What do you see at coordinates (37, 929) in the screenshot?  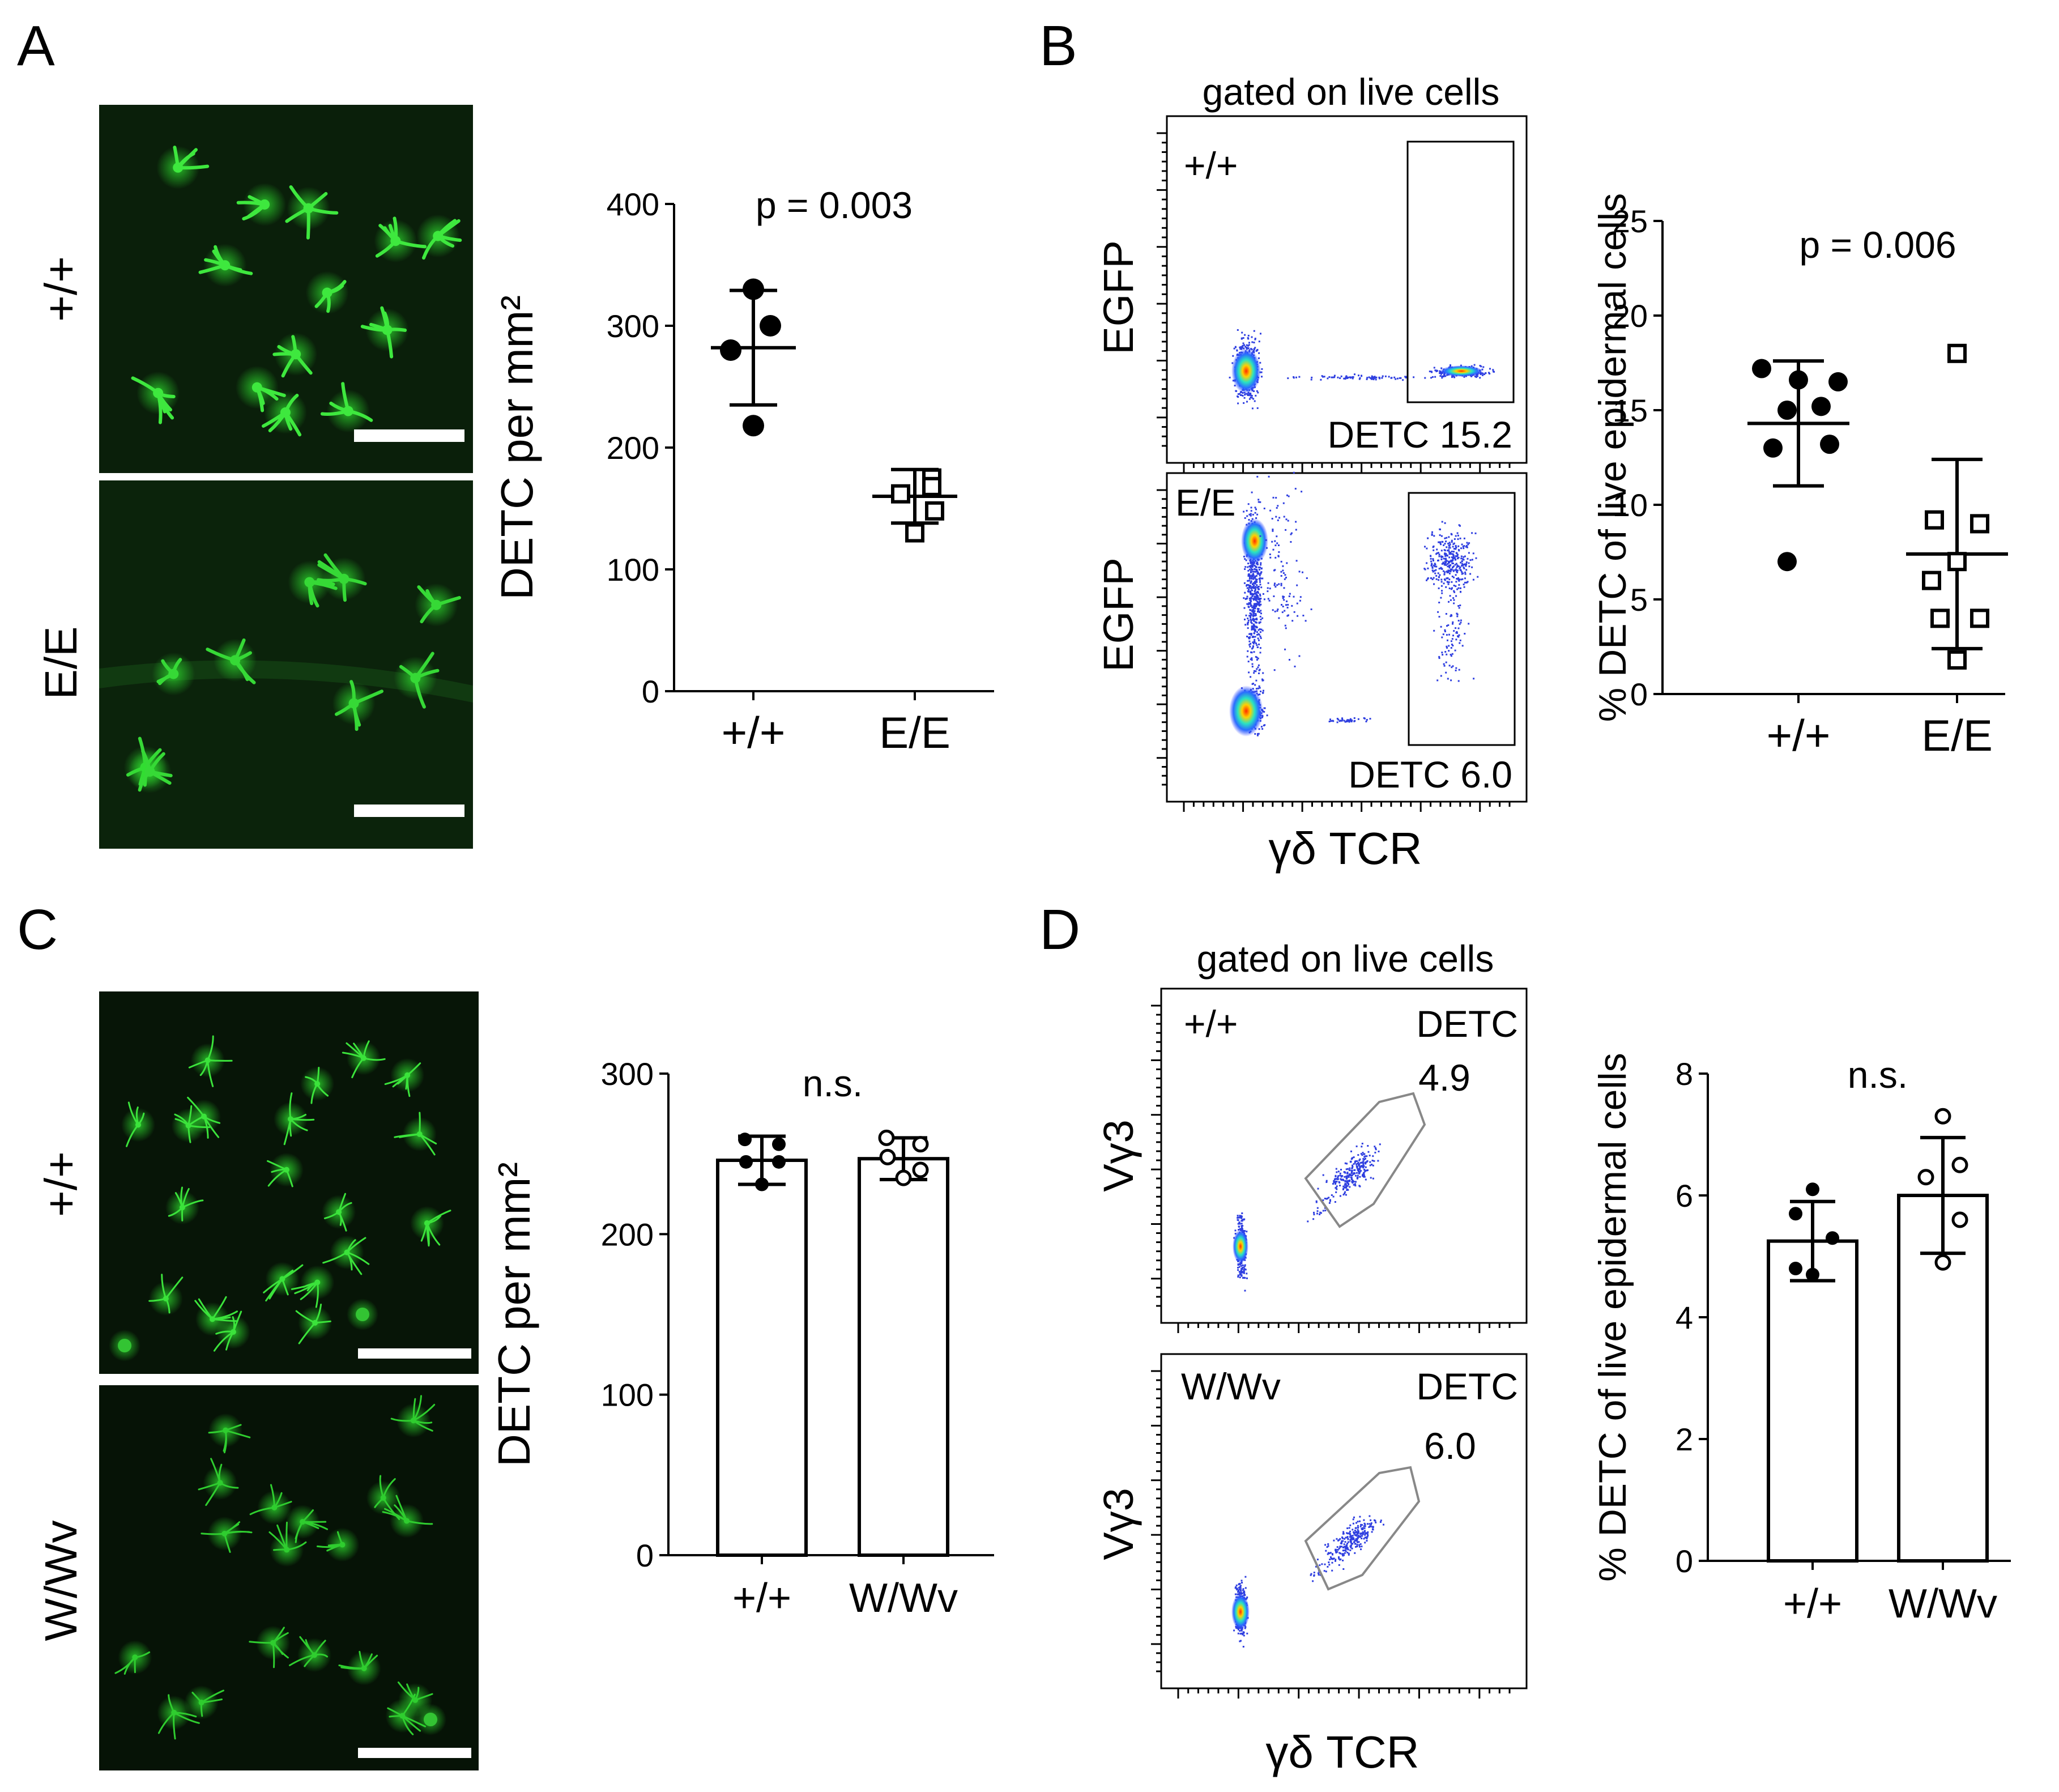 I see `panel-c-letter: C` at bounding box center [37, 929].